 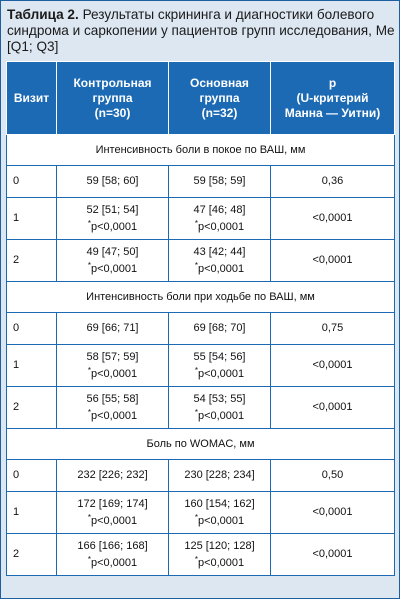 I want to click on cell-main: 54 [53; 55] *p<0,0001, so click(x=219, y=407).